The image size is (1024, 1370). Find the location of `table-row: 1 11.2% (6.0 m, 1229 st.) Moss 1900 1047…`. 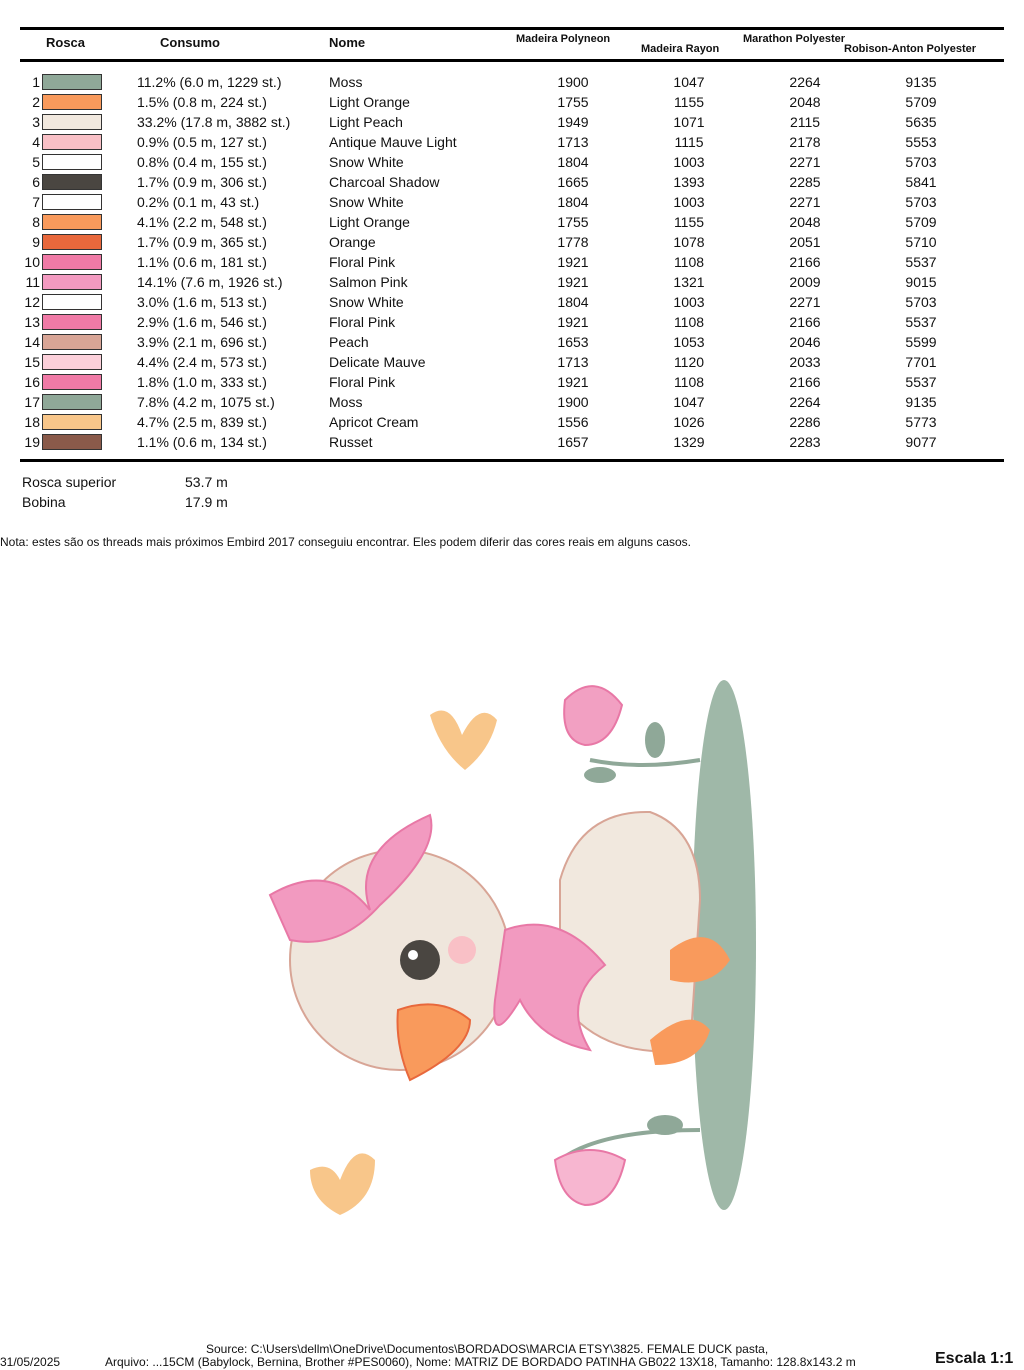

table-row: 1 11.2% (6.0 m, 1229 st.) Moss 1900 1047… is located at coordinates (512, 82).